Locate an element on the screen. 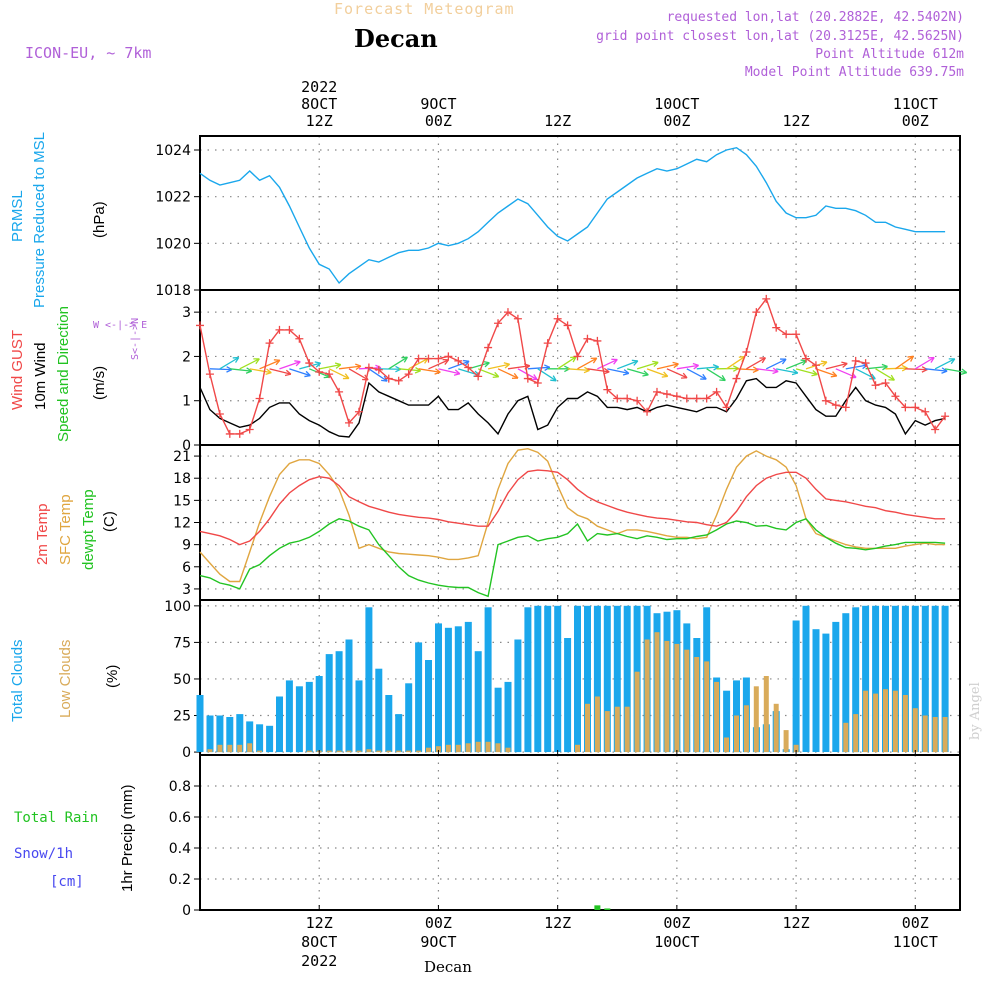  requested-coordinates: requested lon,lat (20.2882E, 42.5402N) is located at coordinates (815, 17).